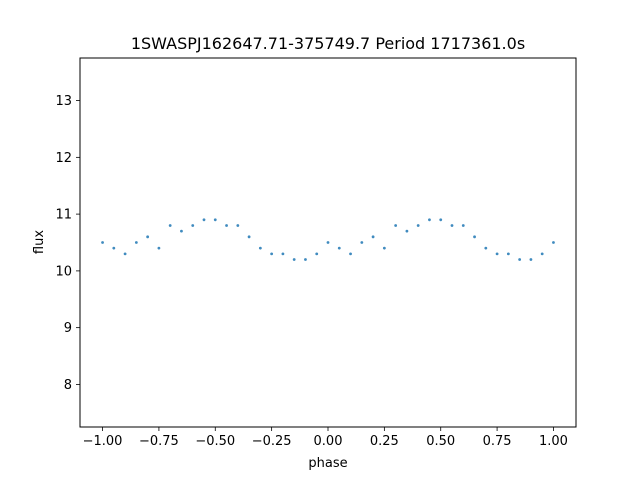 The height and width of the screenshot is (480, 640). Describe the element at coordinates (39, 242) in the screenshot. I see `y-axis-label: flux` at that location.